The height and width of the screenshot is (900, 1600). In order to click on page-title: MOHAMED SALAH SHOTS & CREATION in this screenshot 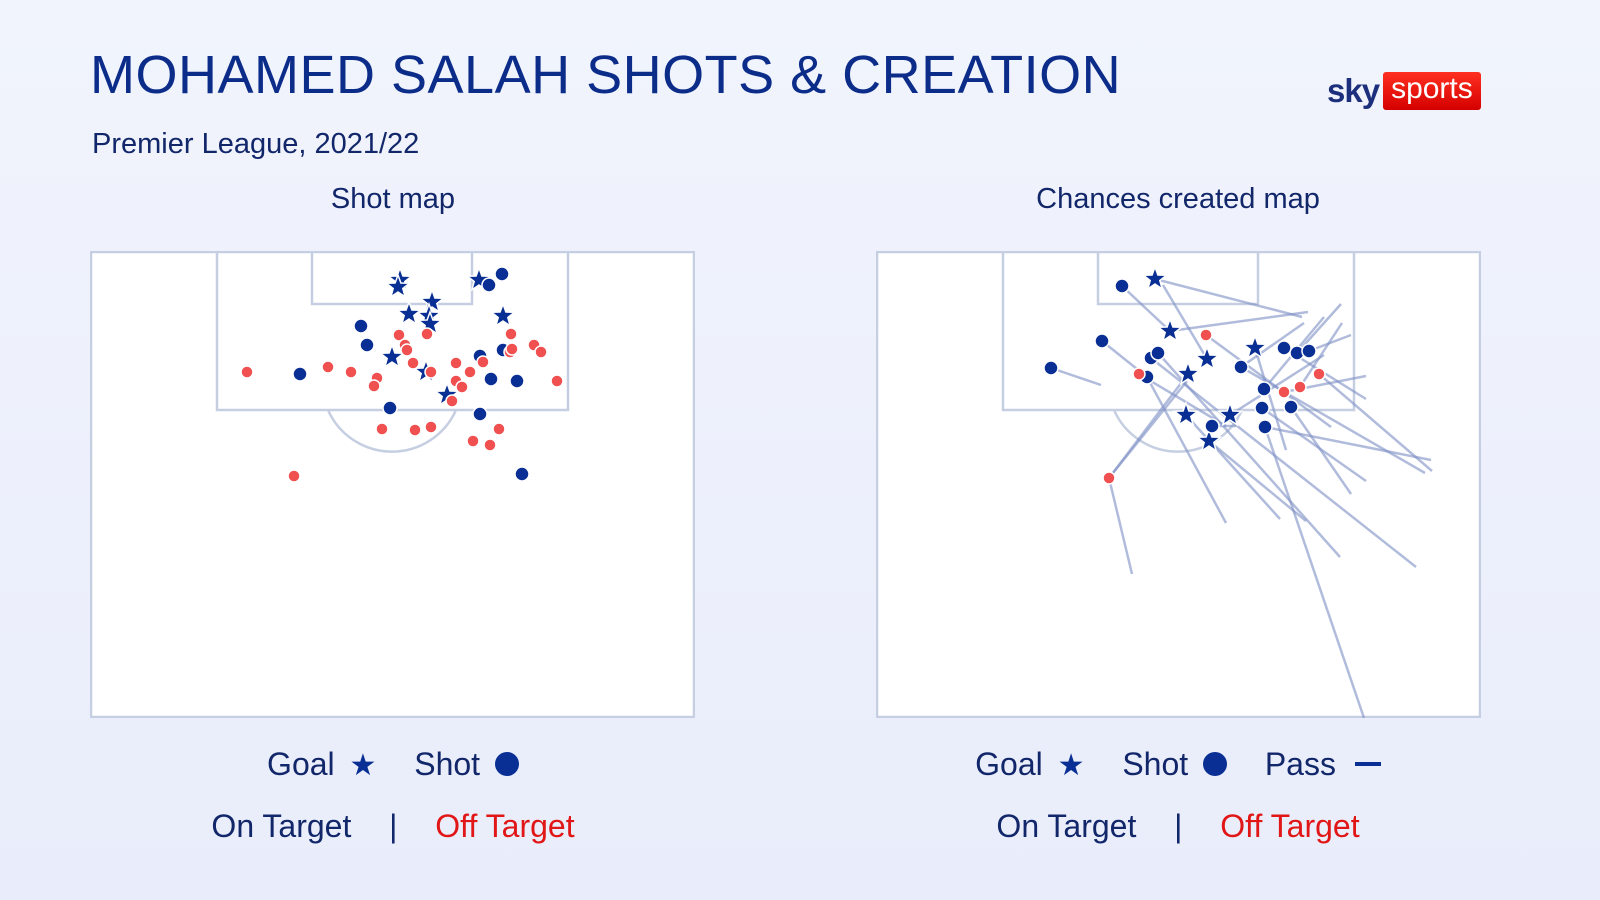, I will do `click(606, 75)`.